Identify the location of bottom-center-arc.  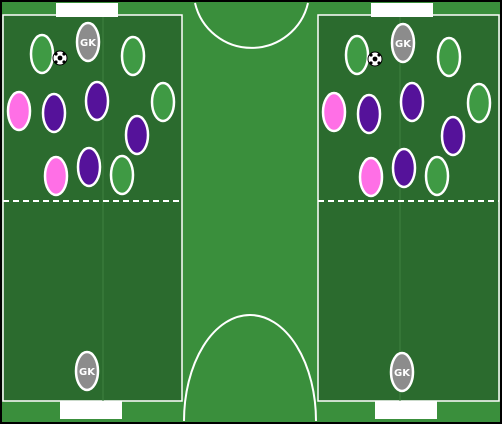
(250, 368).